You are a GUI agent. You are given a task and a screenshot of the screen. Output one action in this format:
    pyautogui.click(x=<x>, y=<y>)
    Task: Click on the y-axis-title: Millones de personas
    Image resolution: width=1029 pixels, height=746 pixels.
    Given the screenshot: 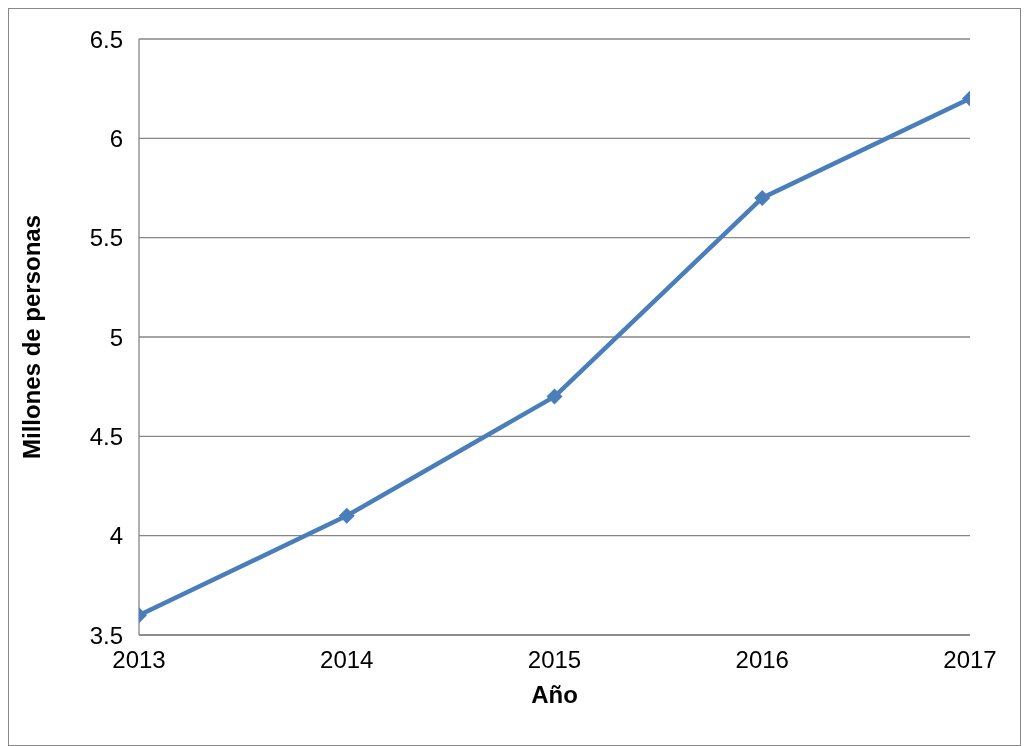 What is the action you would take?
    pyautogui.click(x=31, y=337)
    